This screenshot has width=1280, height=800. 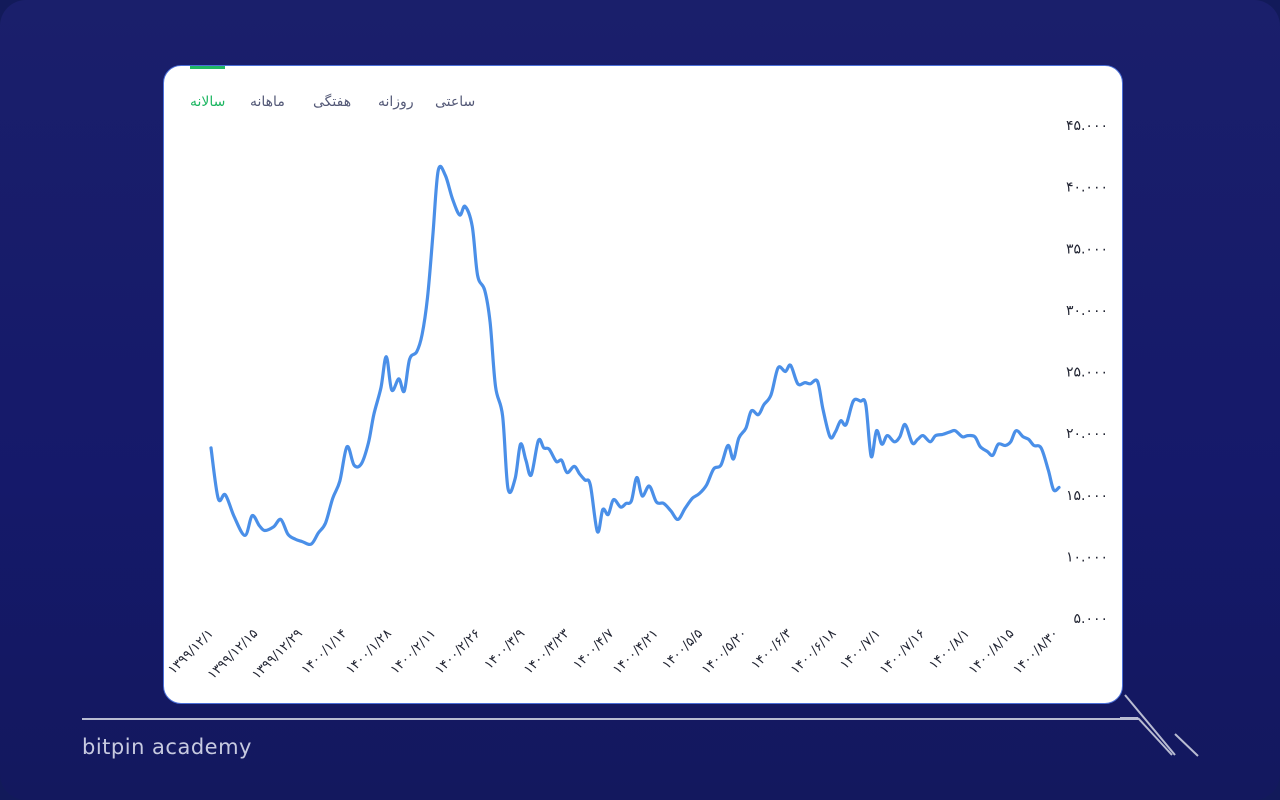 What do you see at coordinates (1087, 188) in the screenshot?
I see `y-tick-label: ۴۰.۰۰۰` at bounding box center [1087, 188].